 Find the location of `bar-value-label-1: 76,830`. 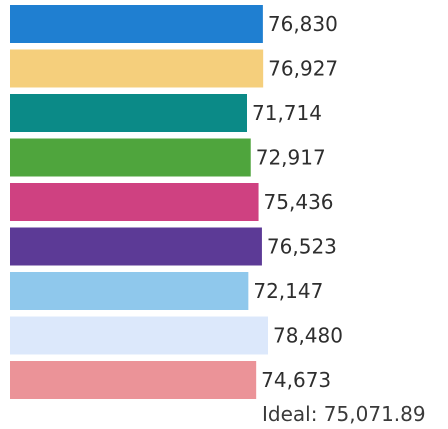

bar-value-label-1: 76,830 is located at coordinates (303, 24).